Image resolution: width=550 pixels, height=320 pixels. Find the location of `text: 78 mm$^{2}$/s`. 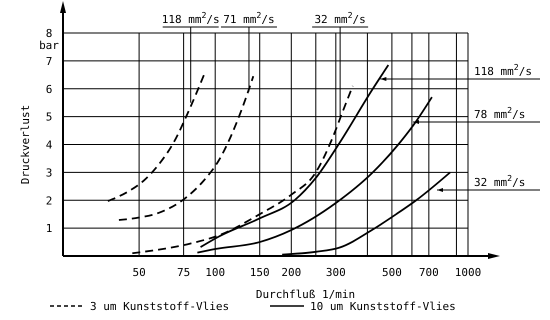

text: 78 mm$^{2}$/s is located at coordinates (500, 113).